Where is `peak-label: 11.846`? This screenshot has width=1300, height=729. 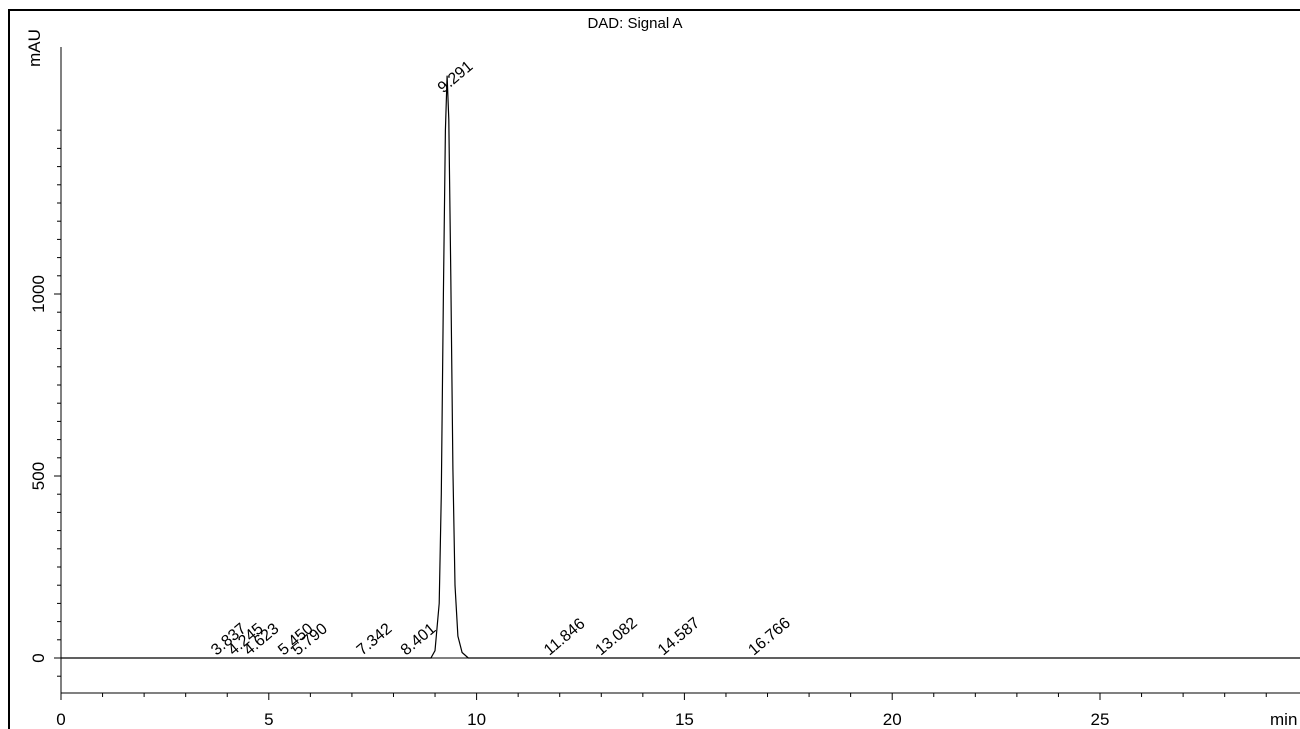 peak-label: 11.846 is located at coordinates (565, 637).